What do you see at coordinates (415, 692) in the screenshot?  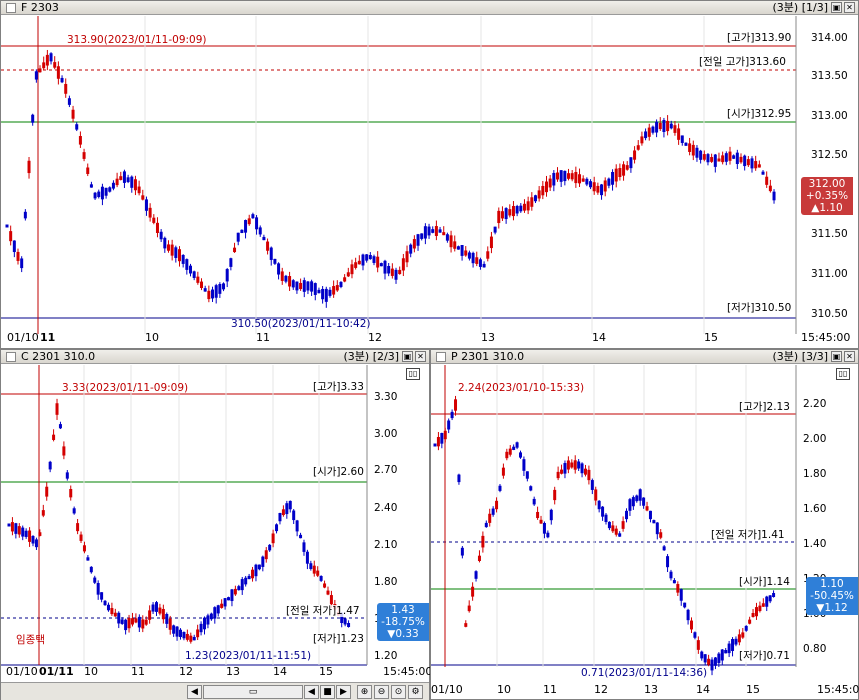 I see `tools-icon: ⚙` at bounding box center [415, 692].